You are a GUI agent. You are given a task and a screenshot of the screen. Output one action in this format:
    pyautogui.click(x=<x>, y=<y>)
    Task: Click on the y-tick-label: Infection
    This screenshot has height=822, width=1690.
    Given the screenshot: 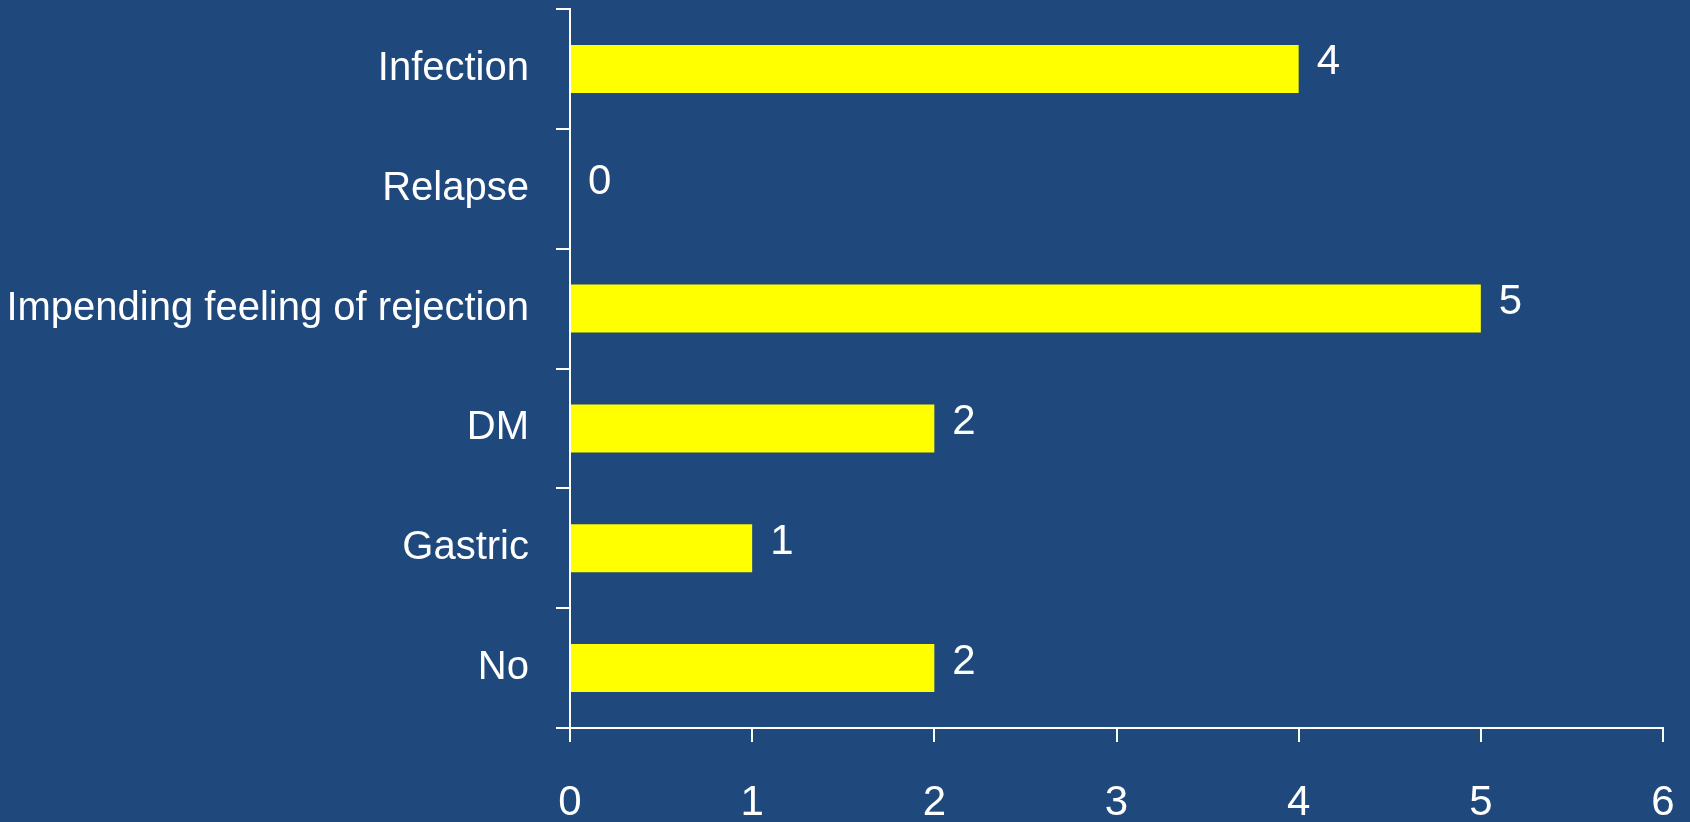 What is the action you would take?
    pyautogui.click(x=453, y=65)
    